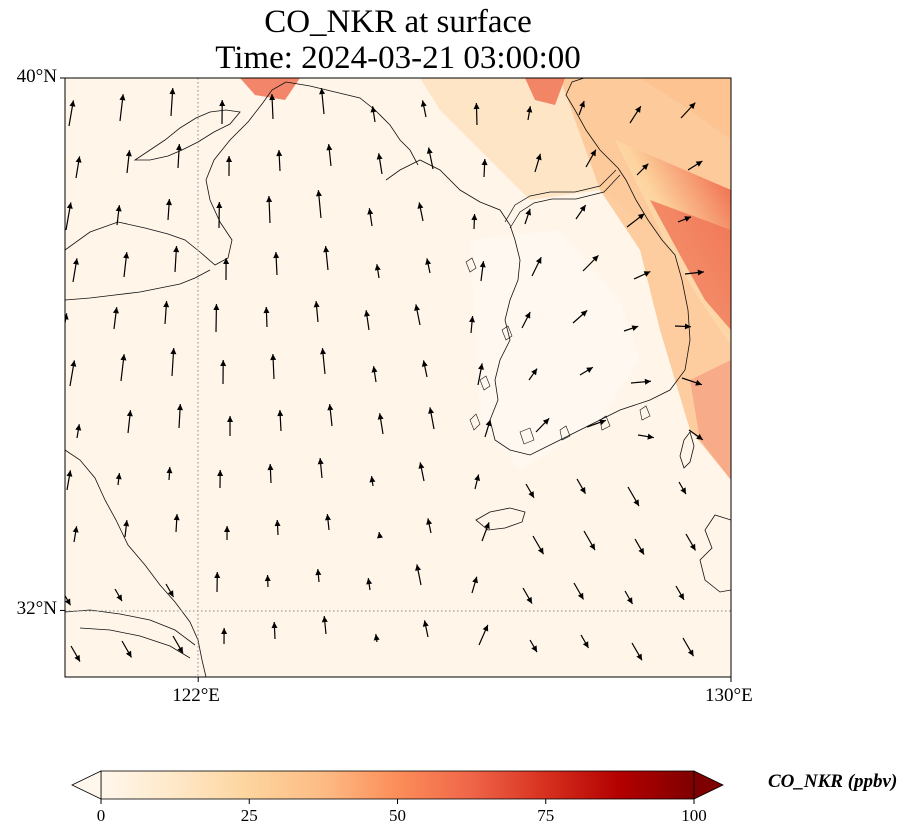 The image size is (920, 836). What do you see at coordinates (398, 58) in the screenshot?
I see `map-subtitle-time: Time: 2024-03-21 03:00:00` at bounding box center [398, 58].